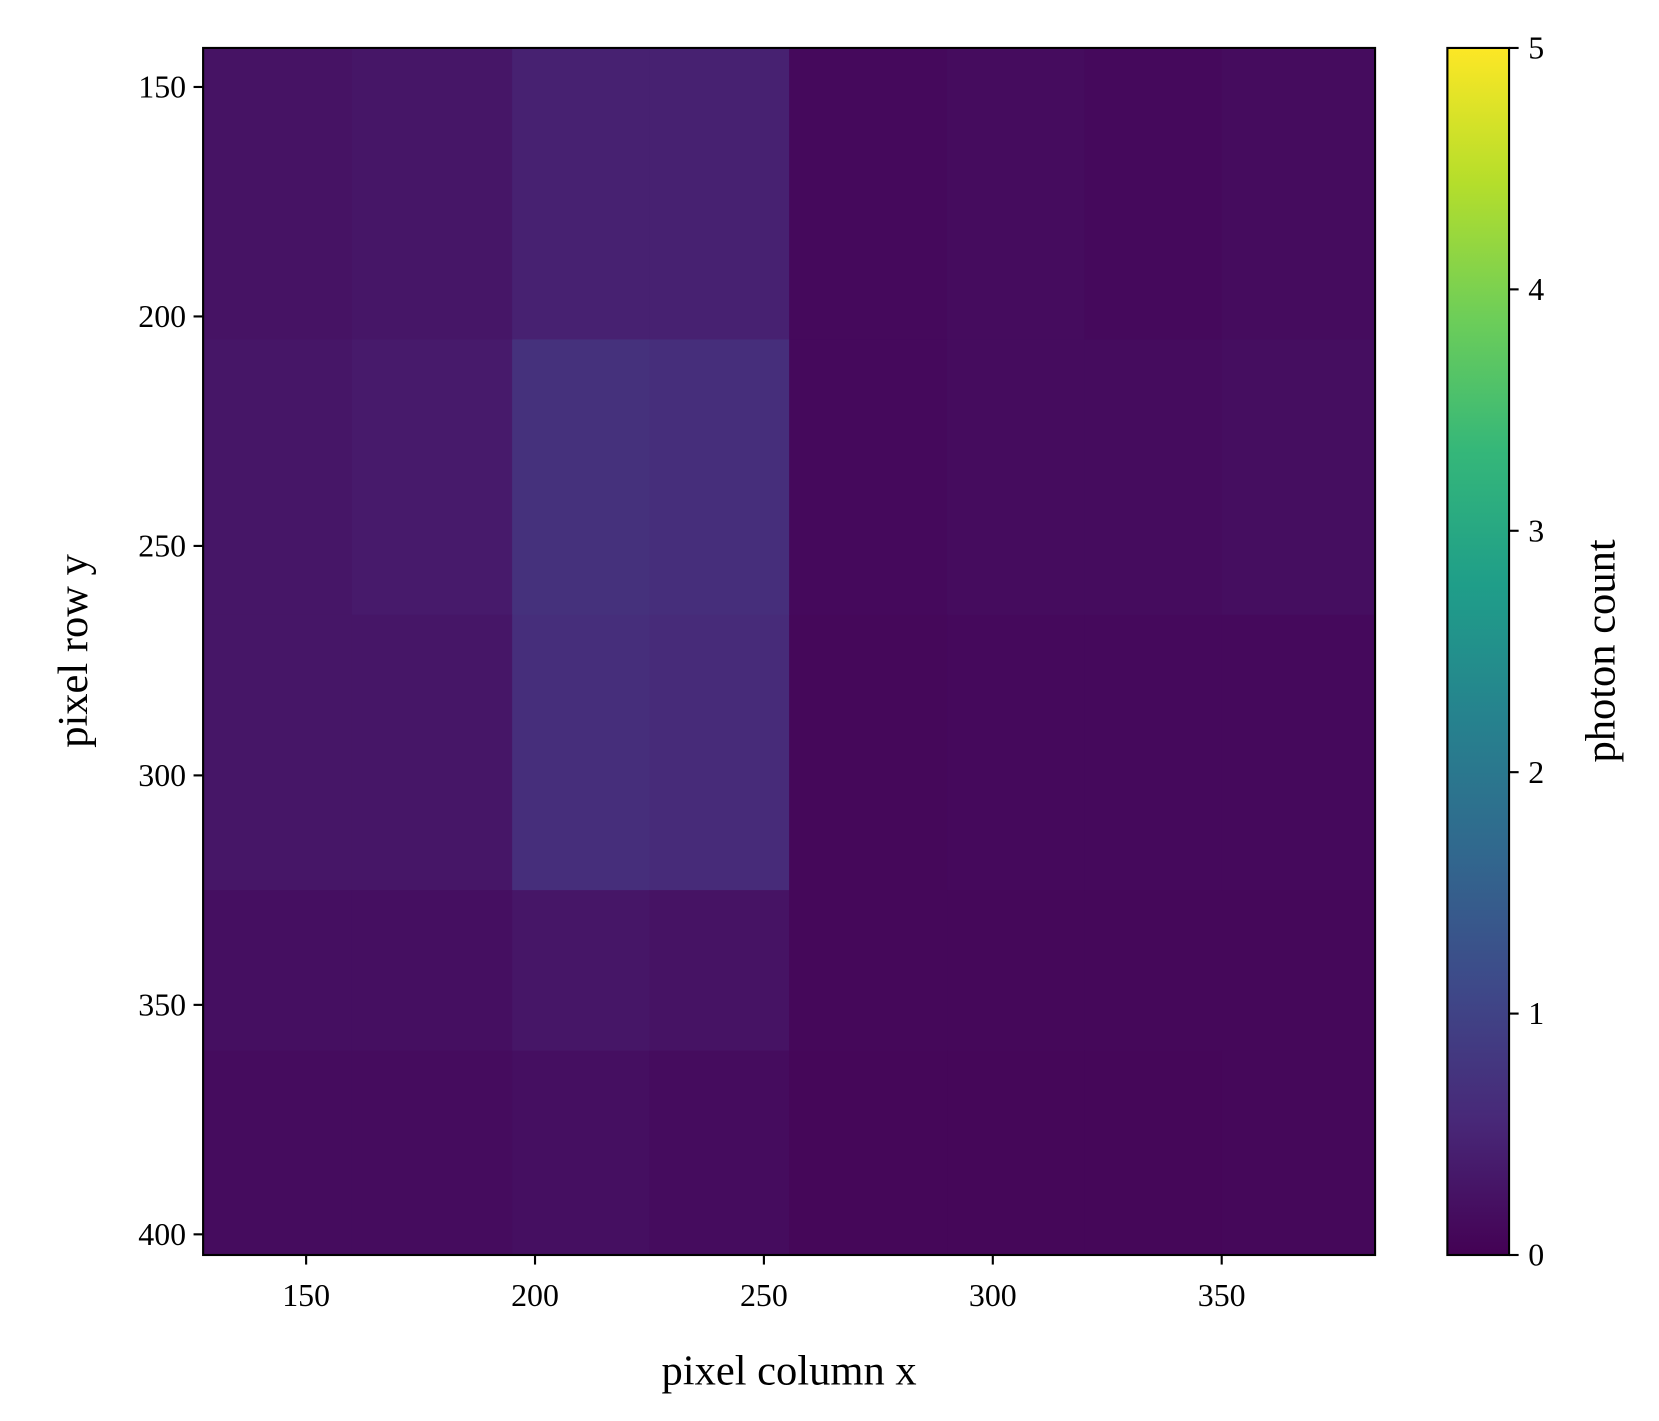  I want to click on colorbar-label: photon count, so click(1600, 650).